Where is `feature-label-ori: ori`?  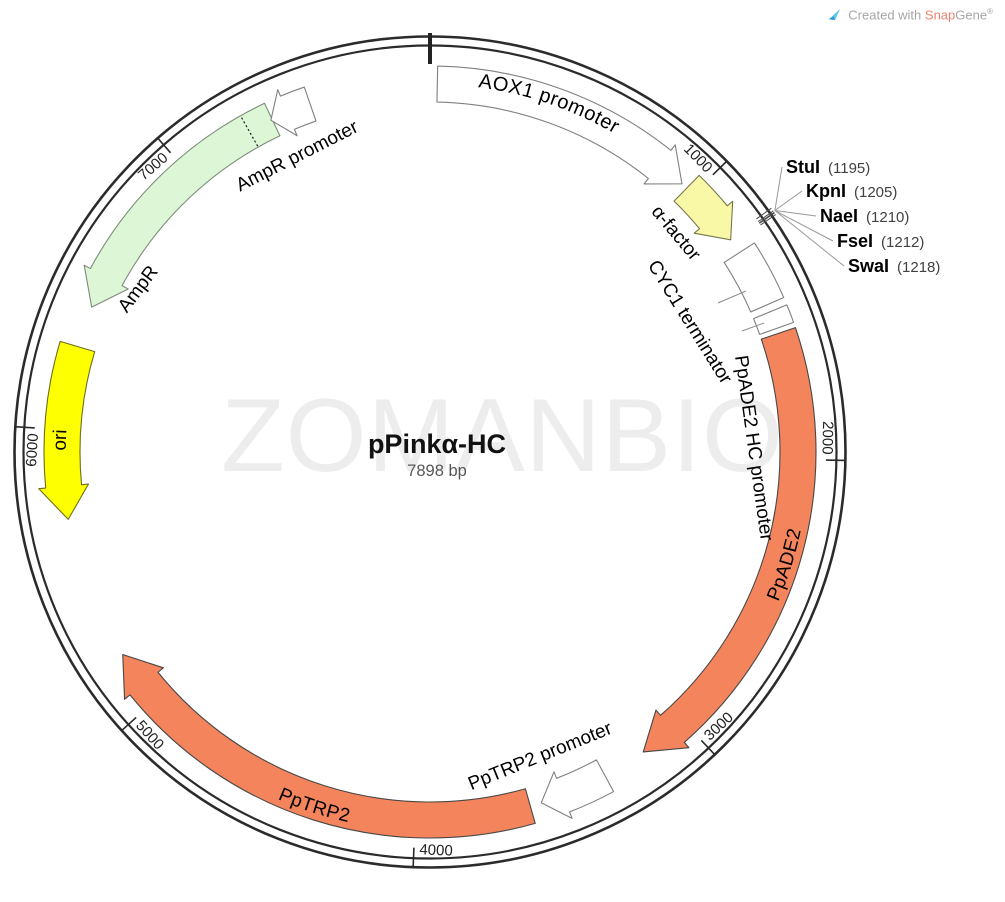
feature-label-ori: ori is located at coordinates (61, 440).